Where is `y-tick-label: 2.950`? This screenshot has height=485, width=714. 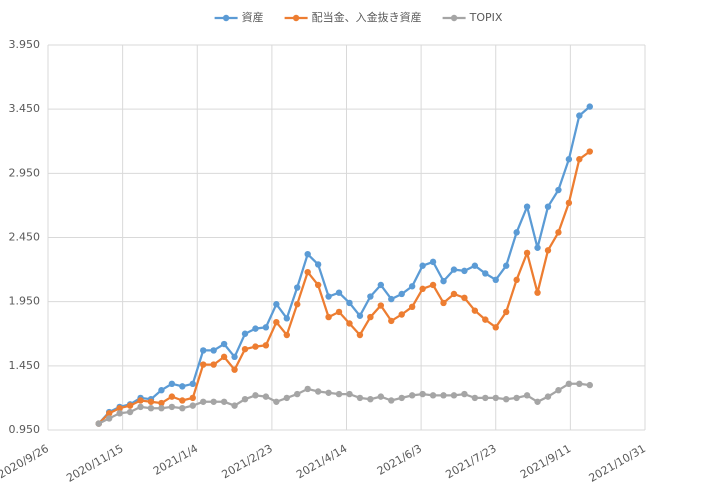
y-tick-label: 2.950 is located at coordinates (25, 172).